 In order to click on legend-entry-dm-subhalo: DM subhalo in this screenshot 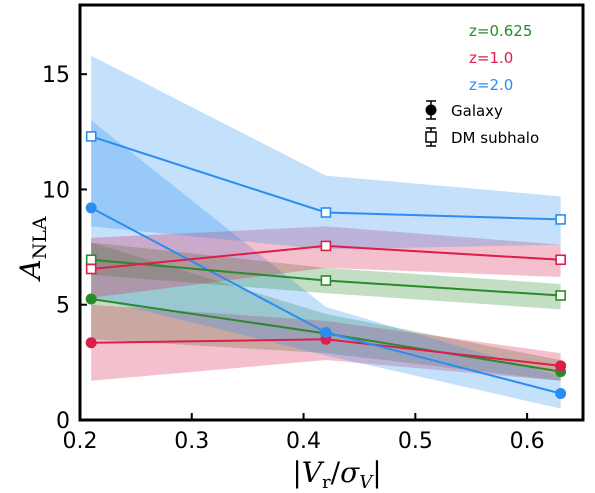, I will do `click(495, 138)`.